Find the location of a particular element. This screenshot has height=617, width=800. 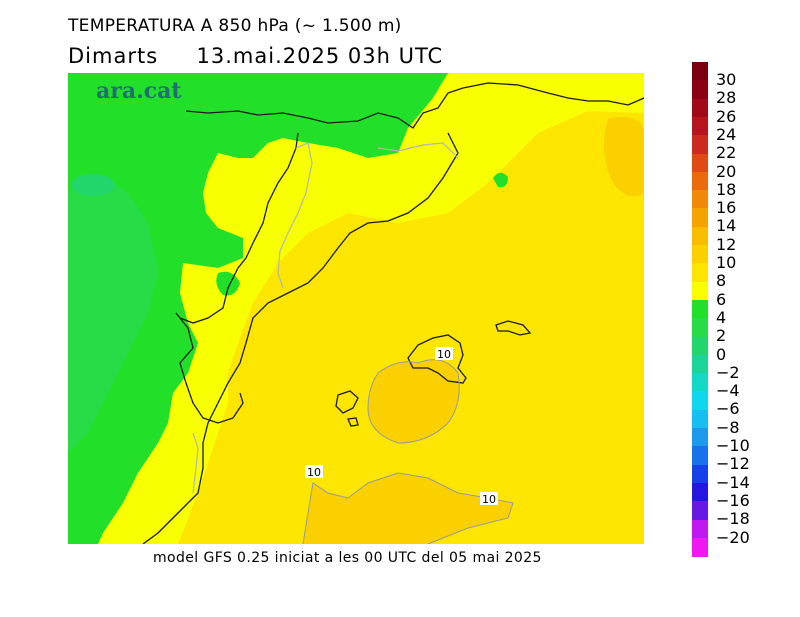

legend-label: −10 is located at coordinates (733, 445).